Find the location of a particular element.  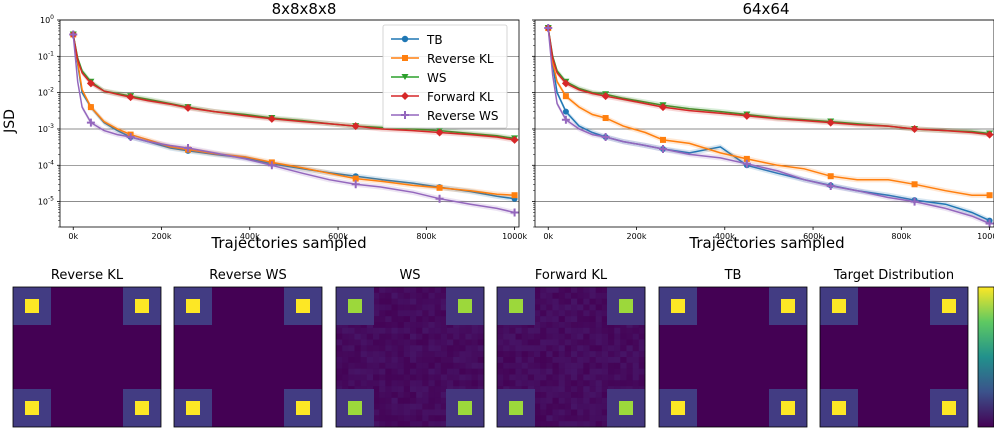

x-tick-label: 200k is located at coordinates (162, 236).